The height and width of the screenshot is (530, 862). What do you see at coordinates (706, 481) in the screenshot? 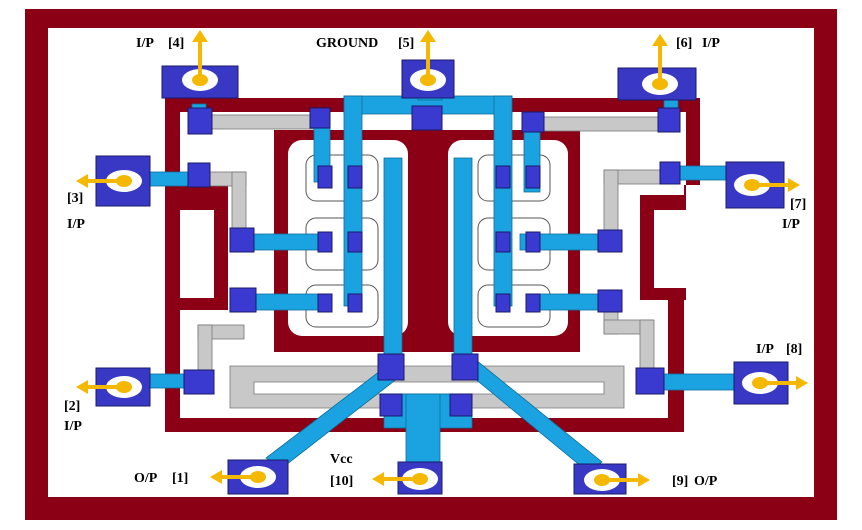
I see `pad-9-label: O/P` at bounding box center [706, 481].